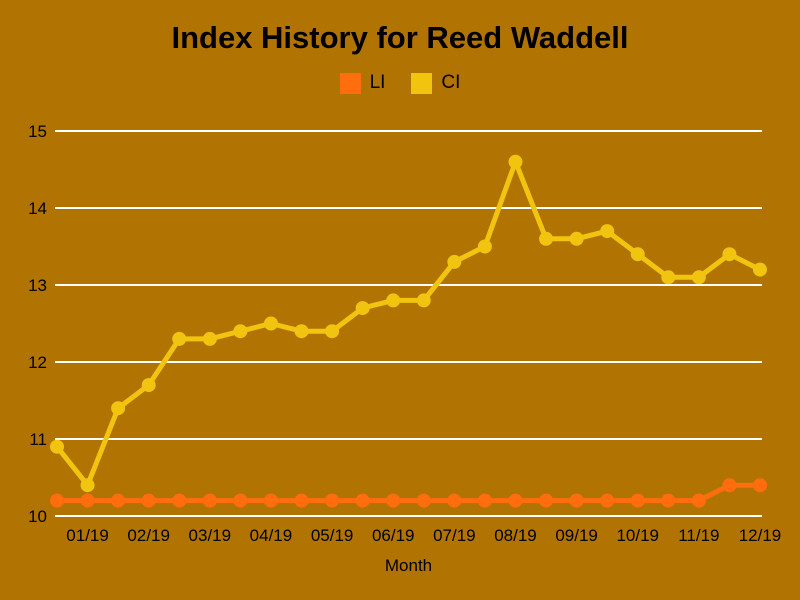 This screenshot has width=800, height=600. Describe the element at coordinates (422, 83) in the screenshot. I see `ci-legend-swatch-icon` at that location.